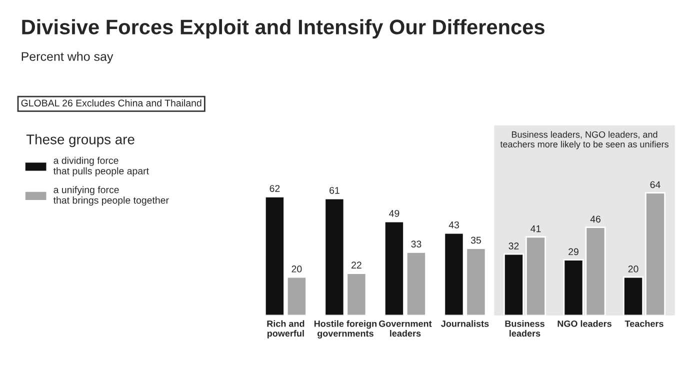 The height and width of the screenshot is (380, 694). I want to click on data-label: 43, so click(453, 224).